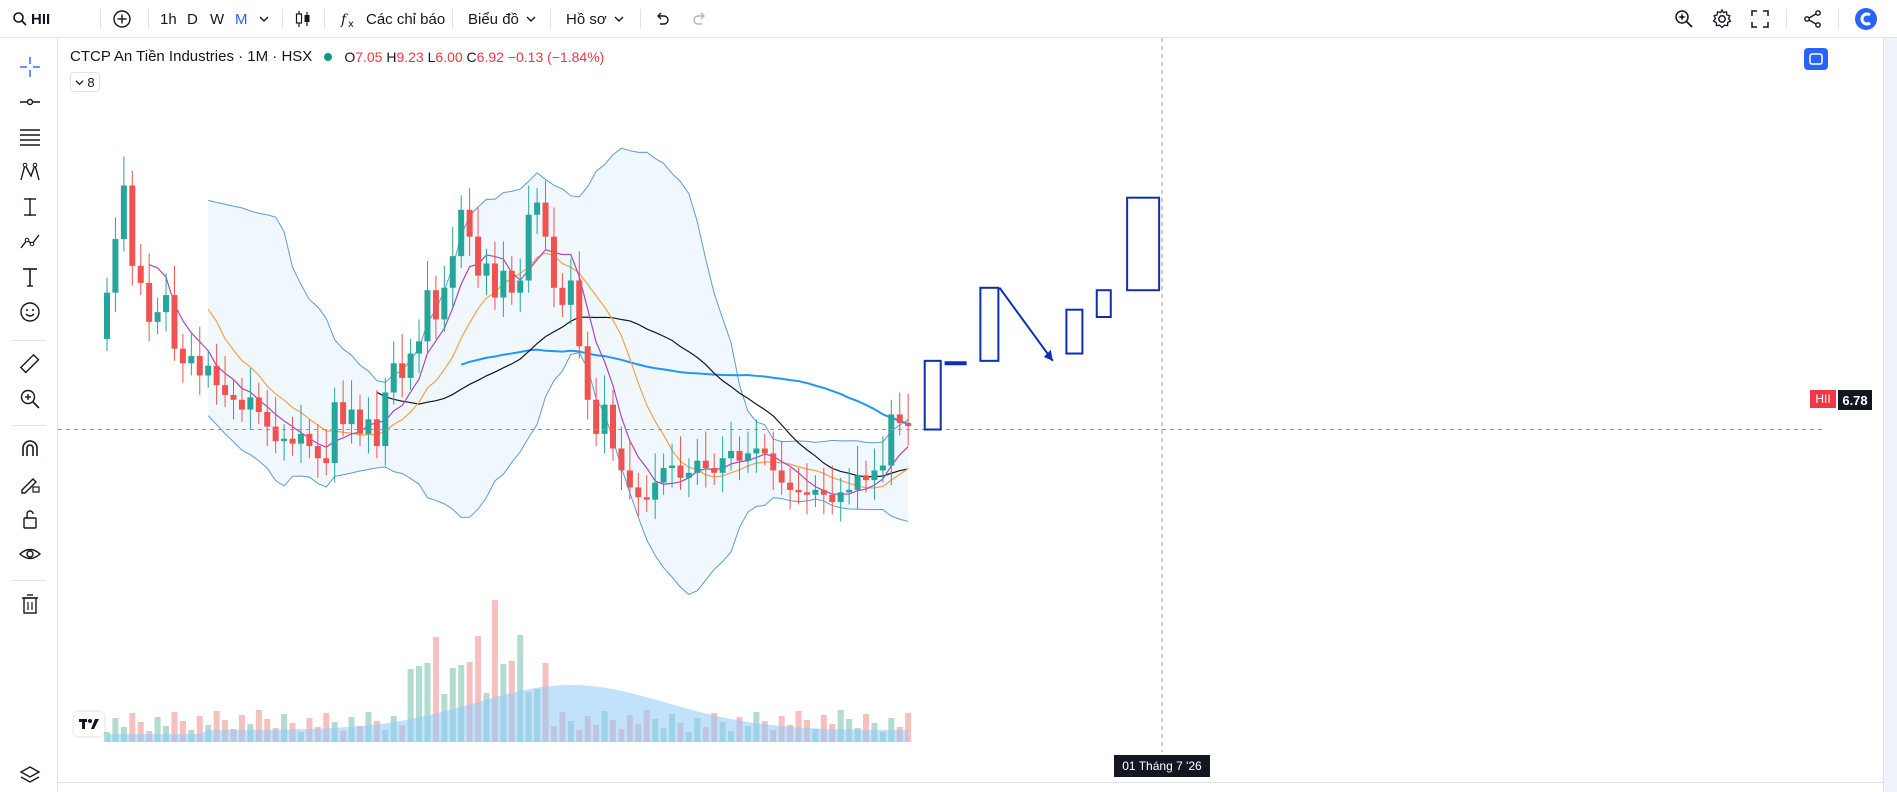  What do you see at coordinates (30, 449) in the screenshot?
I see `magnet-tool` at bounding box center [30, 449].